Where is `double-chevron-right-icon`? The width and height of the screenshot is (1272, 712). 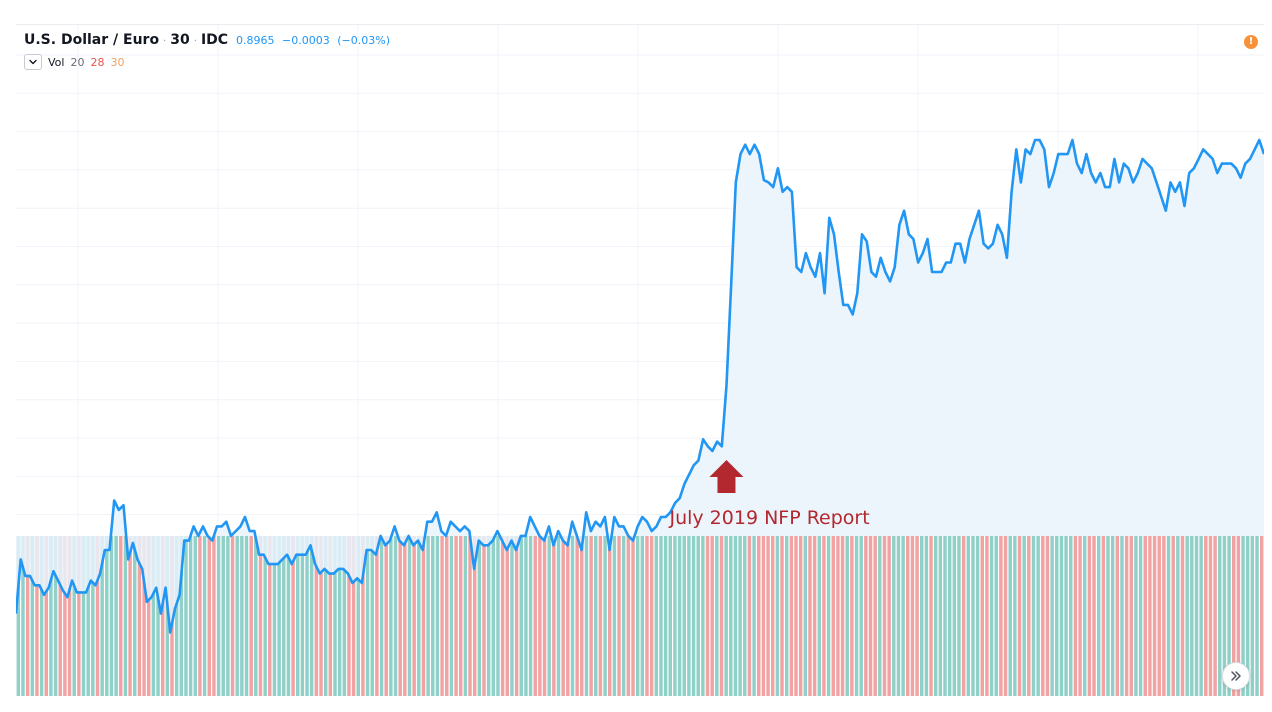
double-chevron-right-icon is located at coordinates (1236, 676).